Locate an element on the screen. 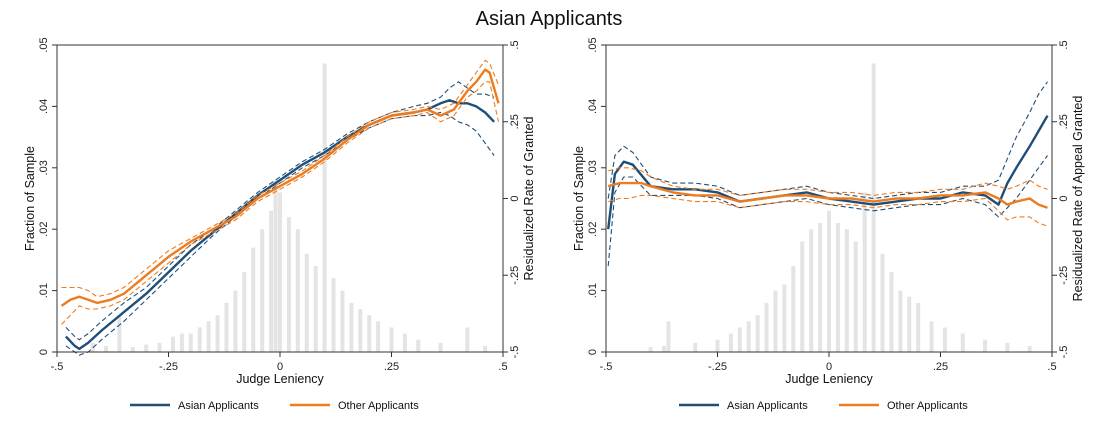  y-right-axis-title: Residualized Rate of Appeal Granted is located at coordinates (1078, 199).